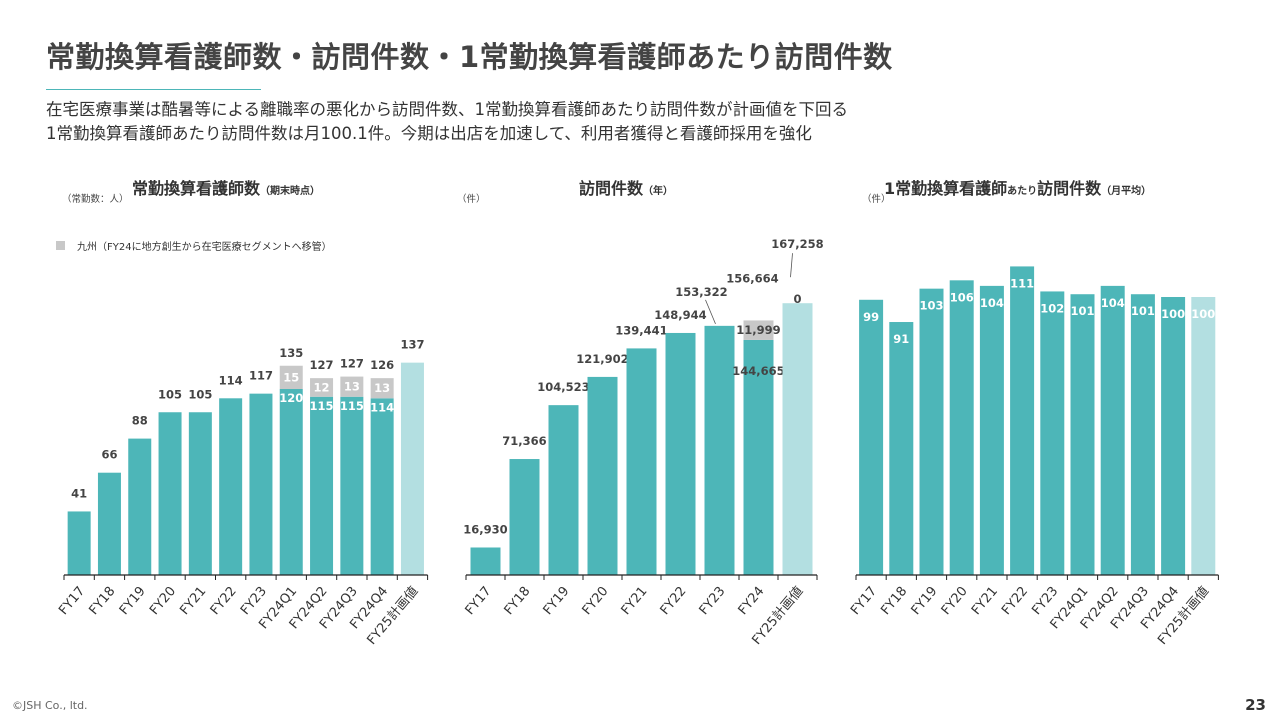 The image size is (1280, 720). Describe the element at coordinates (140, 421) in the screenshot. I see `data-label-nurses: 88` at that location.